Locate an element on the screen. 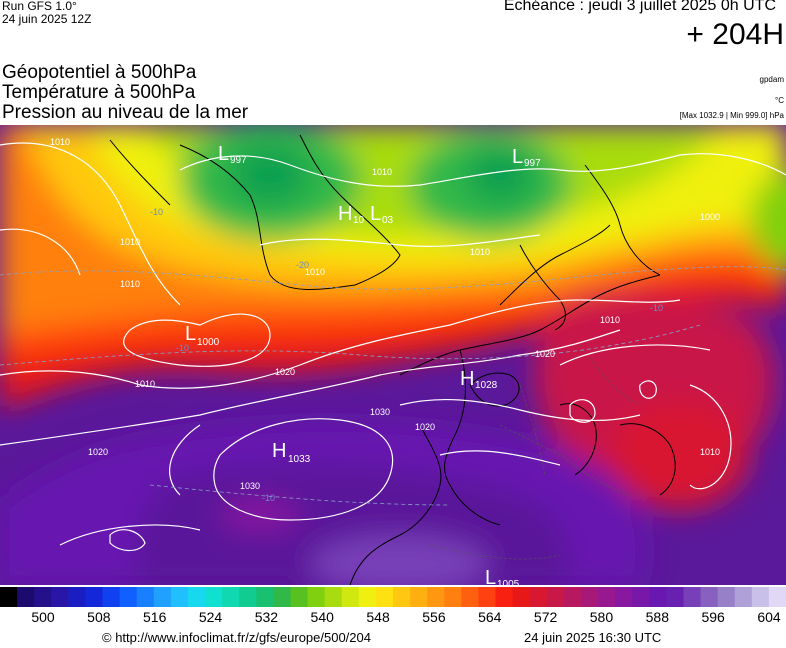 Image resolution: width=786 pixels, height=648 pixels. run-title: Run GFS 1.0° is located at coordinates (39, 6).